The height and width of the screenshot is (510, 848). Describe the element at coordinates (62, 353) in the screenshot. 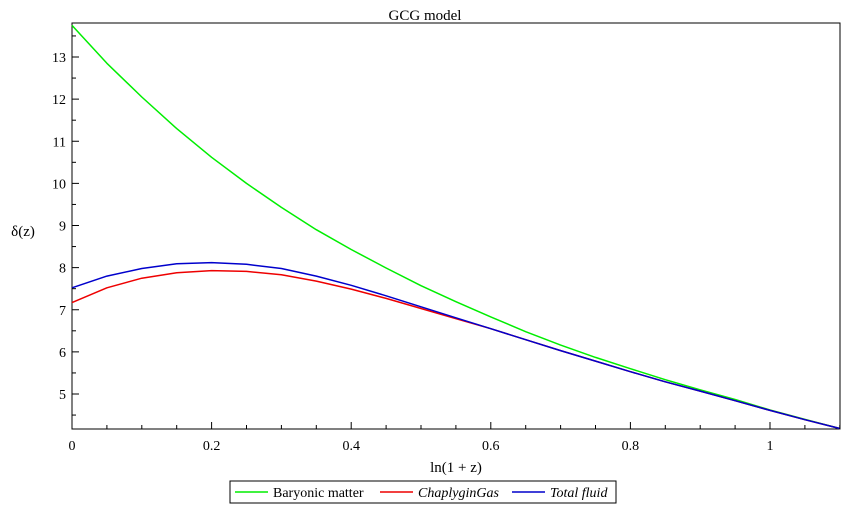

I see `y-tick-label: 6` at that location.